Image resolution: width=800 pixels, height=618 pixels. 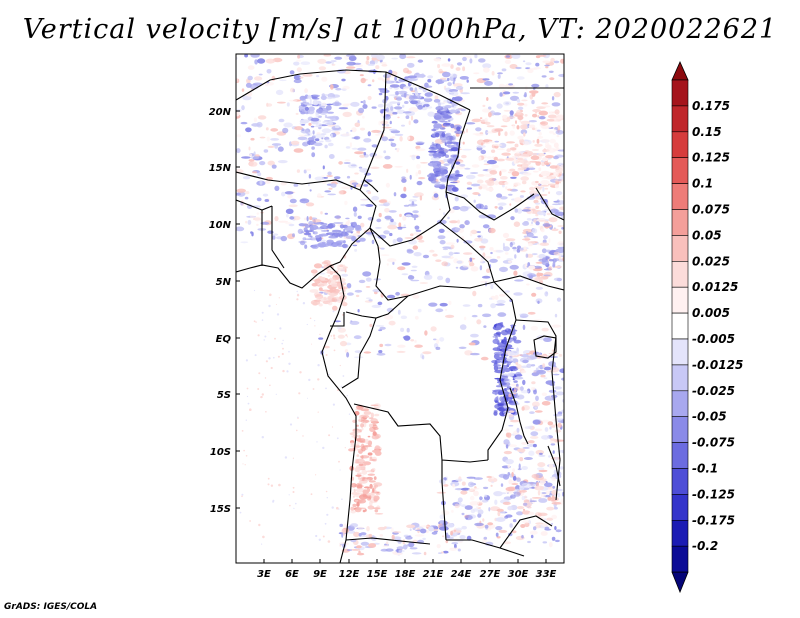 I want to click on lat-label: 15N, so click(x=220, y=168).